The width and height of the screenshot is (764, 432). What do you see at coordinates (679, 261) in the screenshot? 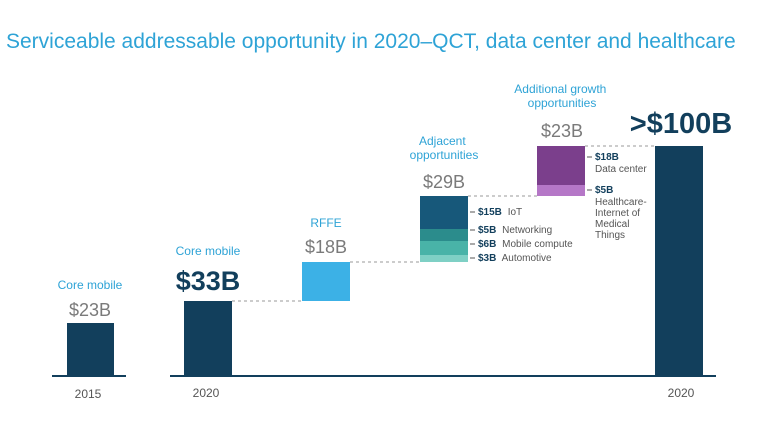
I see `bar-total-2020` at bounding box center [679, 261].